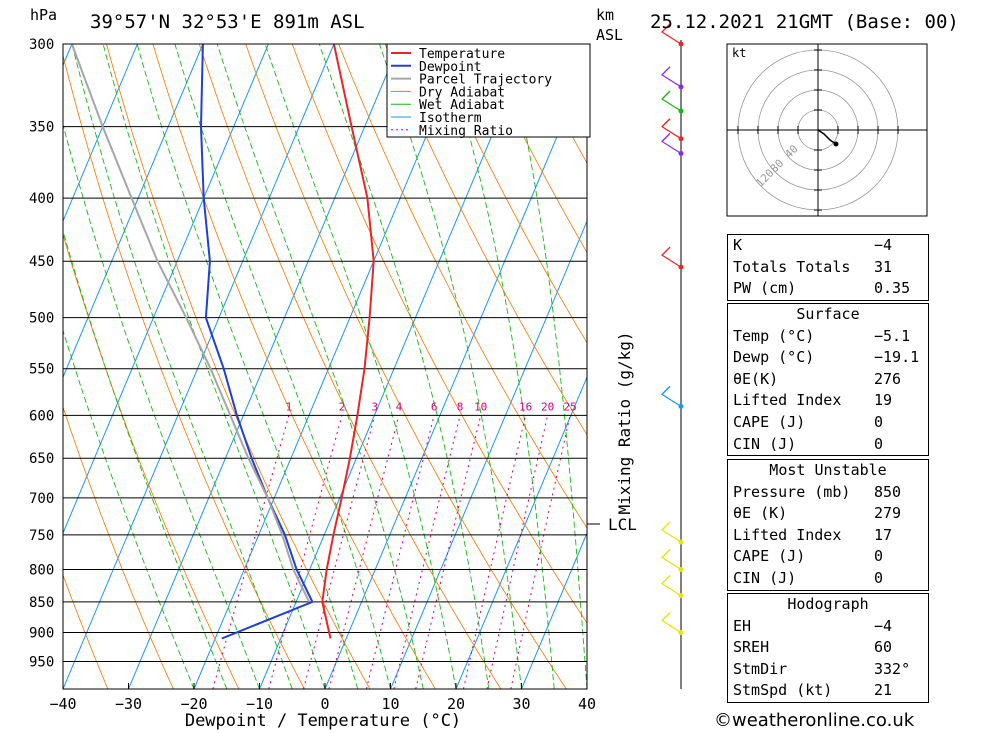  I want to click on hodograph-row: EH −4, so click(813, 625).